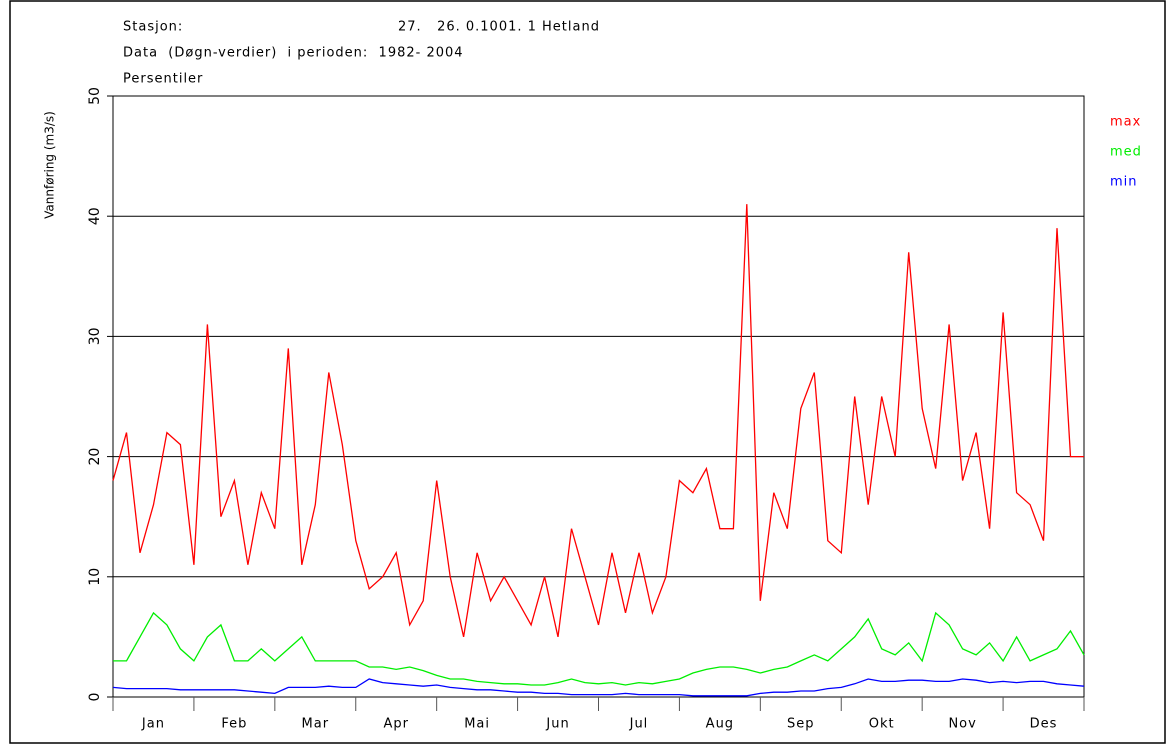  I want to click on x-tick-label: Nov, so click(962, 724).